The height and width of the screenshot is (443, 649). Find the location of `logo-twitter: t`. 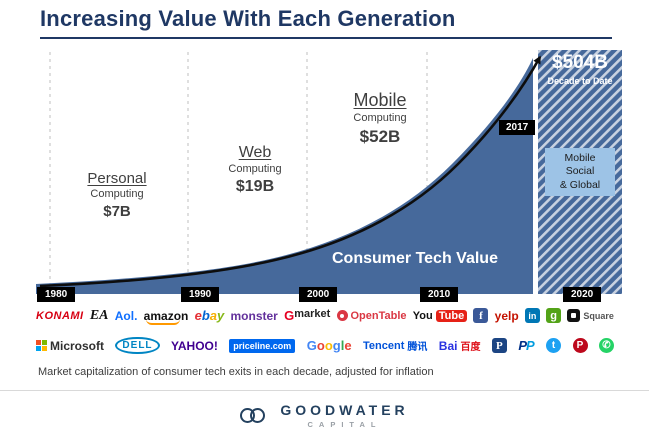

logo-twitter: t is located at coordinates (554, 345).